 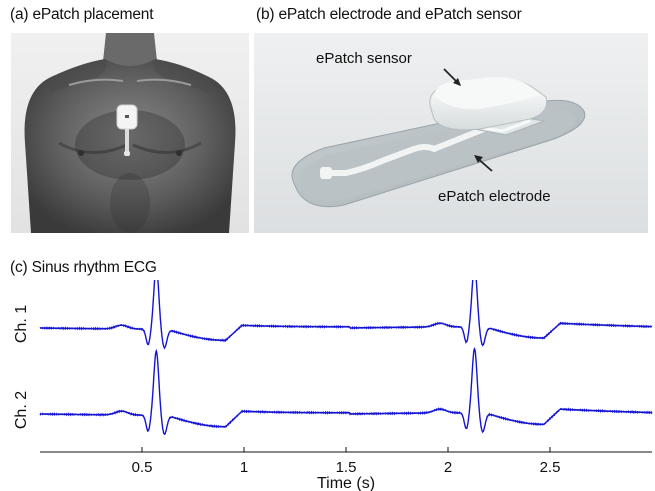 What do you see at coordinates (130, 133) in the screenshot?
I see `epatch-placement-photo` at bounding box center [130, 133].